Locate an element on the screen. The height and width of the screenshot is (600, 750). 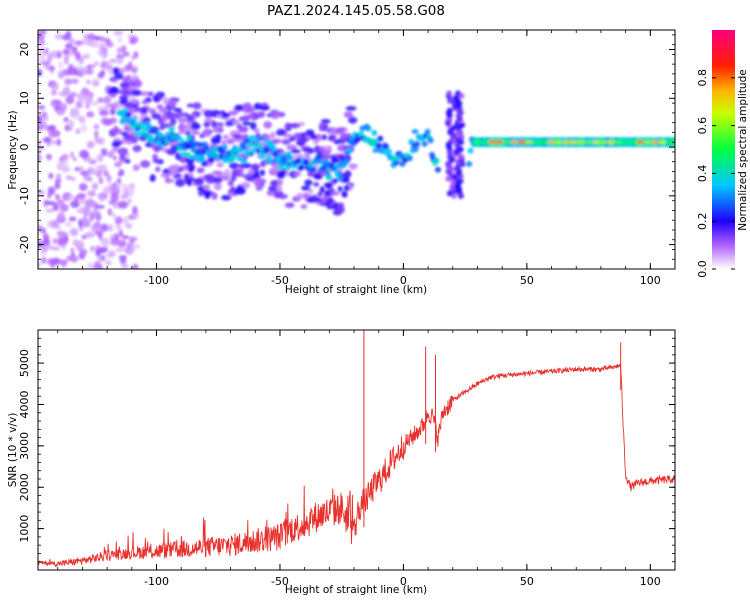
x-tick-label: 50 is located at coordinates (527, 581).